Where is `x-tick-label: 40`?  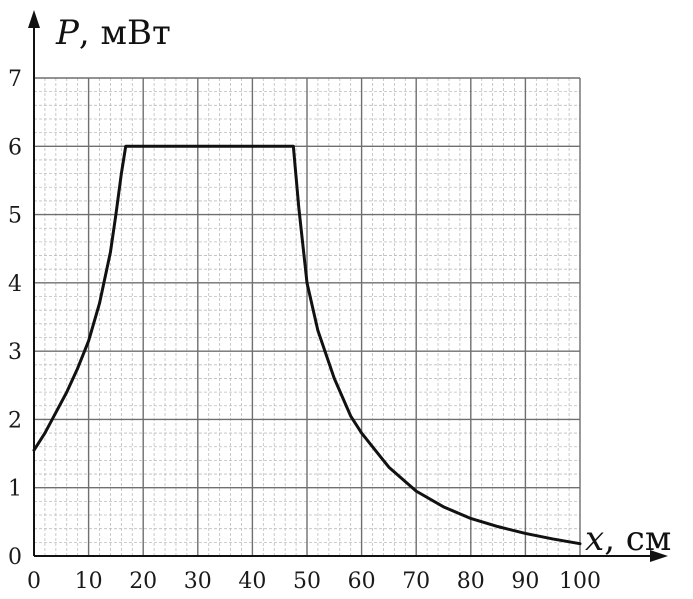 x-tick-label: 40 is located at coordinates (252, 581).